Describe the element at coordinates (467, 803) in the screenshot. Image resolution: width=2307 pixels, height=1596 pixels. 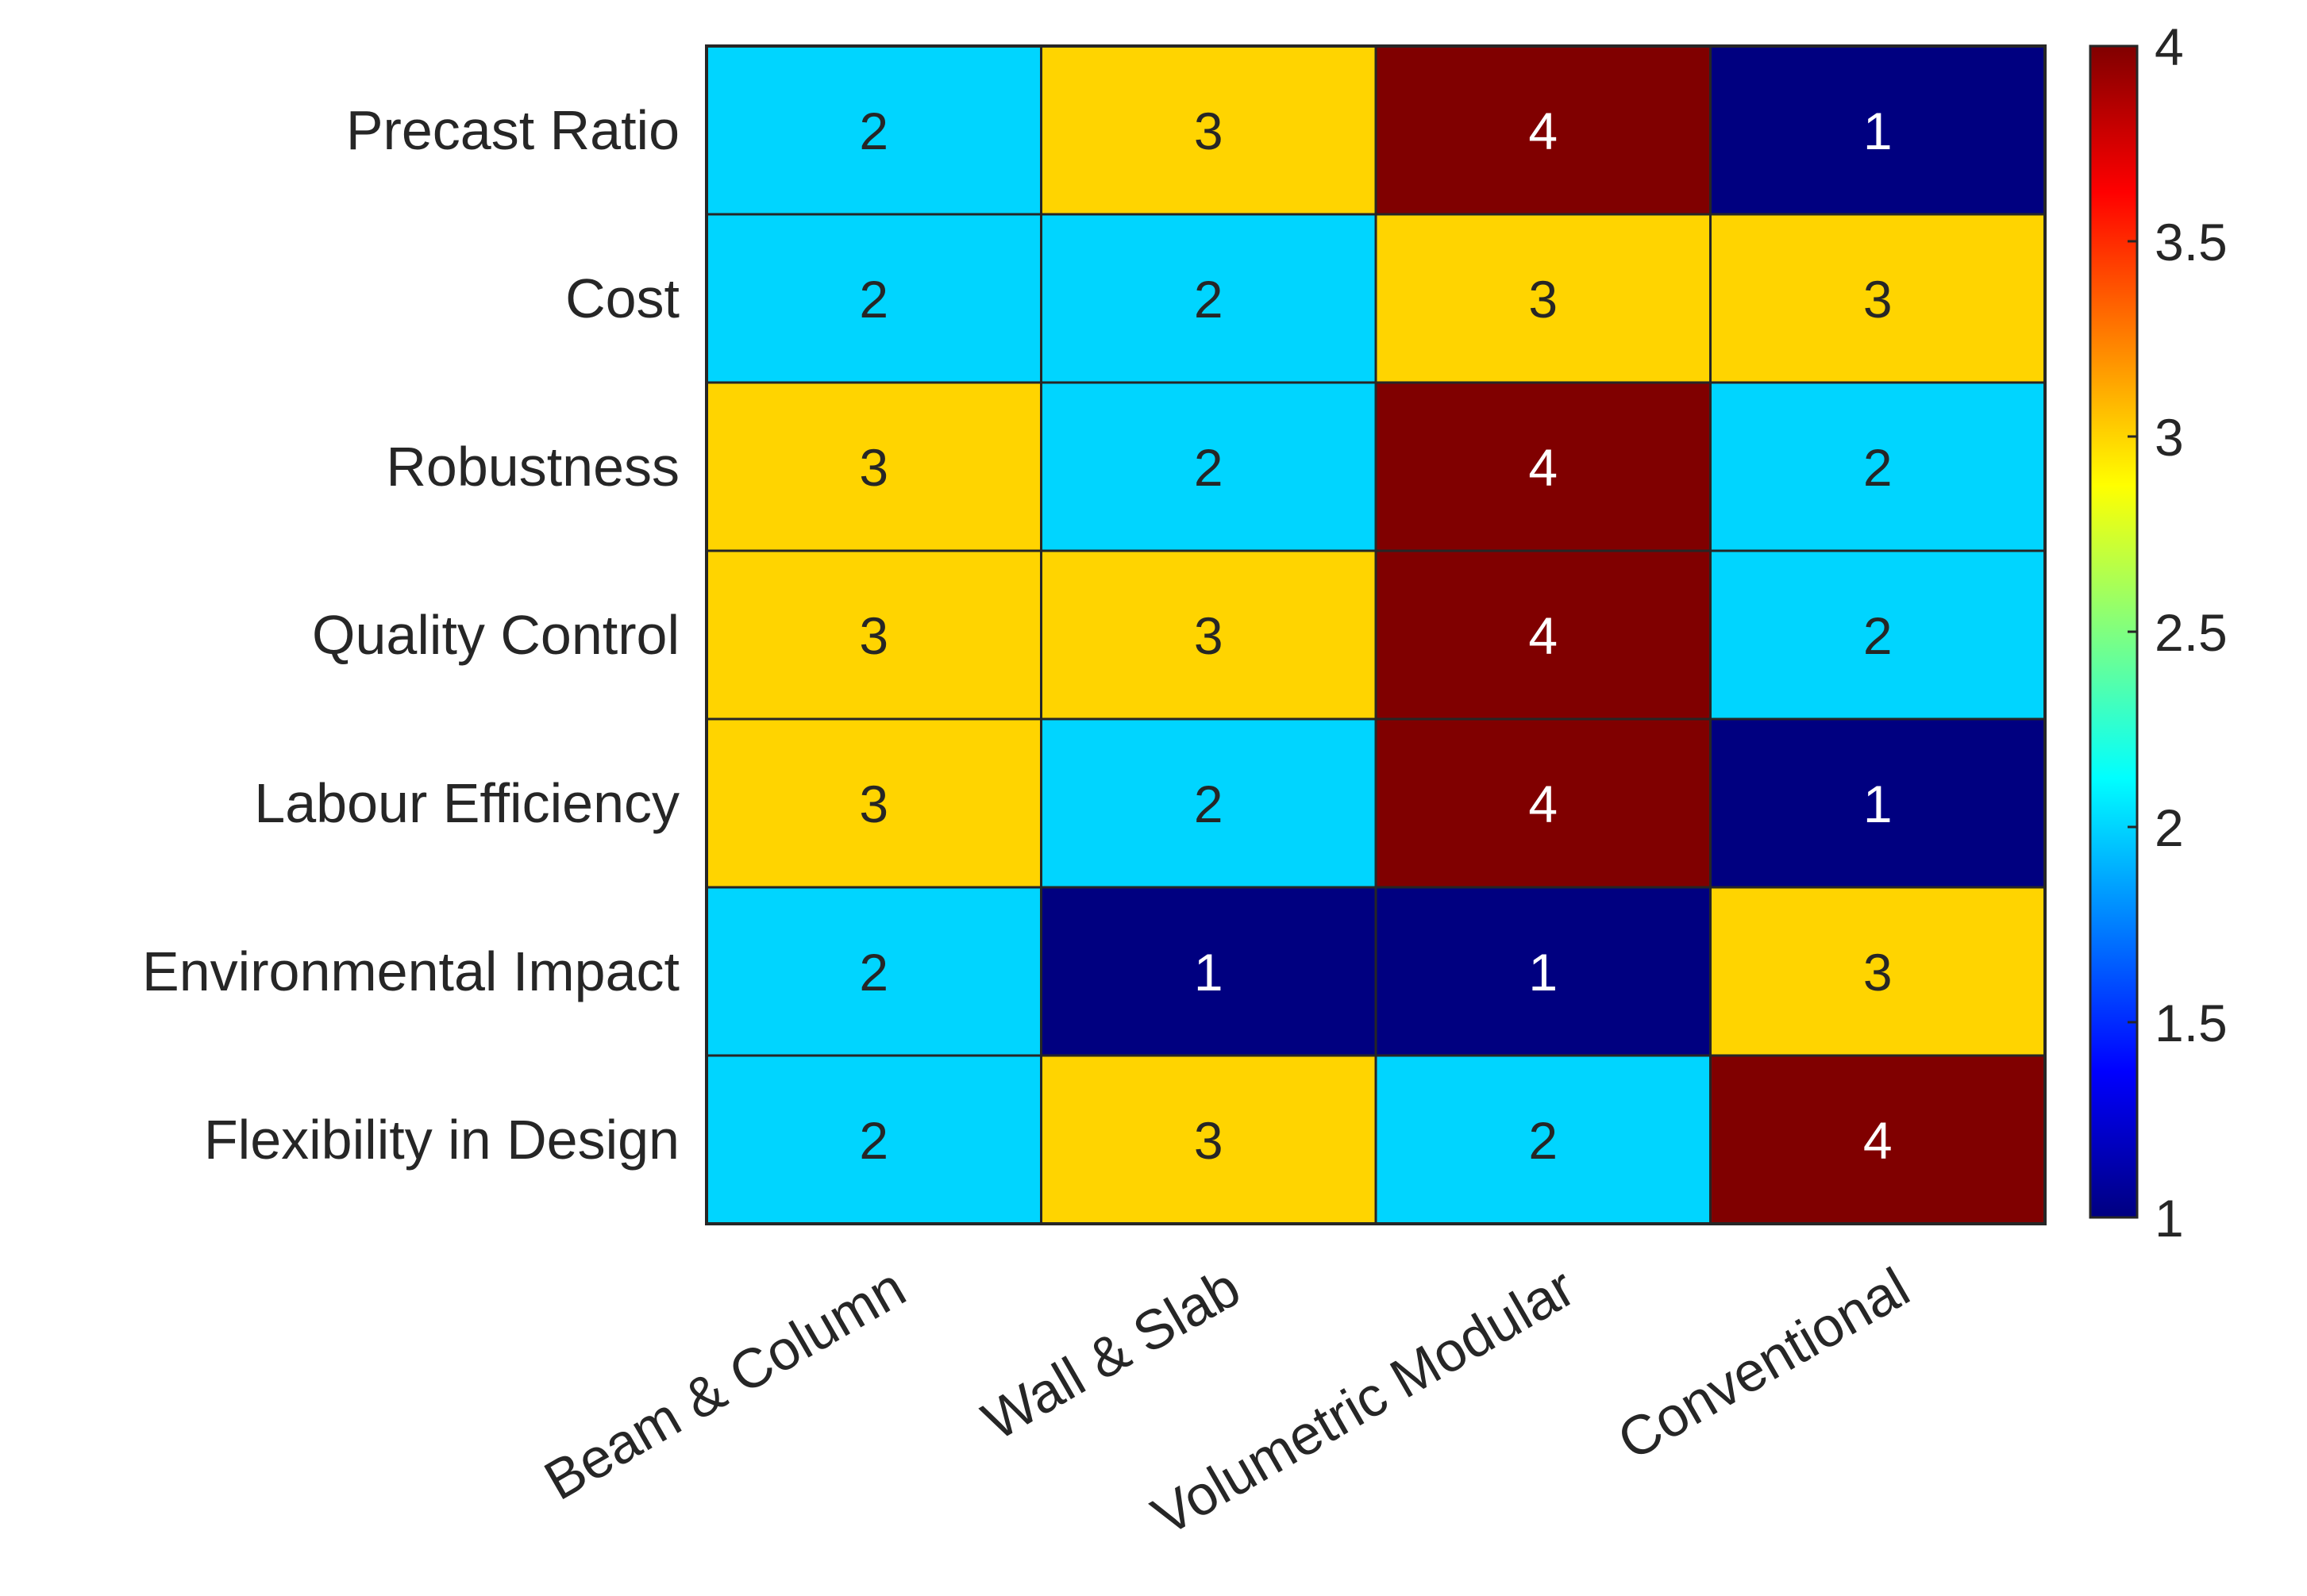
I see `row-label: Labour Efficiency` at that location.